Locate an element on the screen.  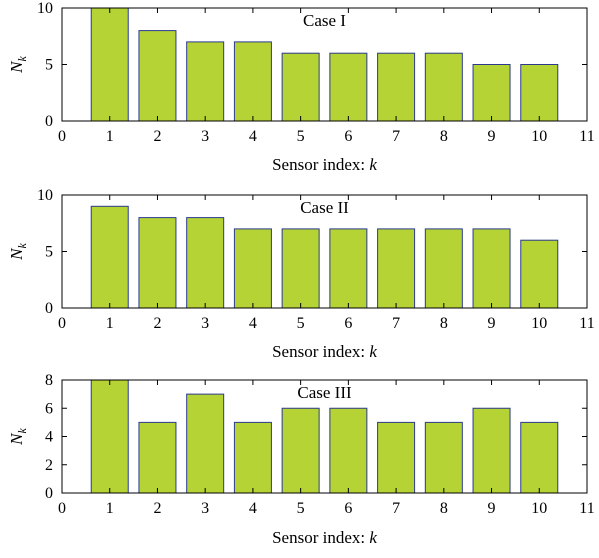
y-tick-label: 4 is located at coordinates (49, 437).